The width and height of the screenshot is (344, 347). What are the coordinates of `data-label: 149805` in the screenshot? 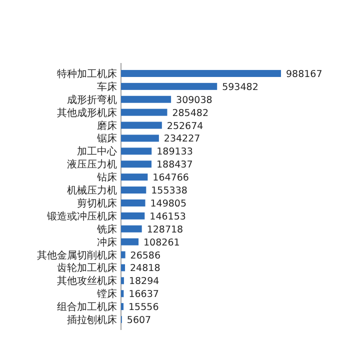 It's located at (168, 204).